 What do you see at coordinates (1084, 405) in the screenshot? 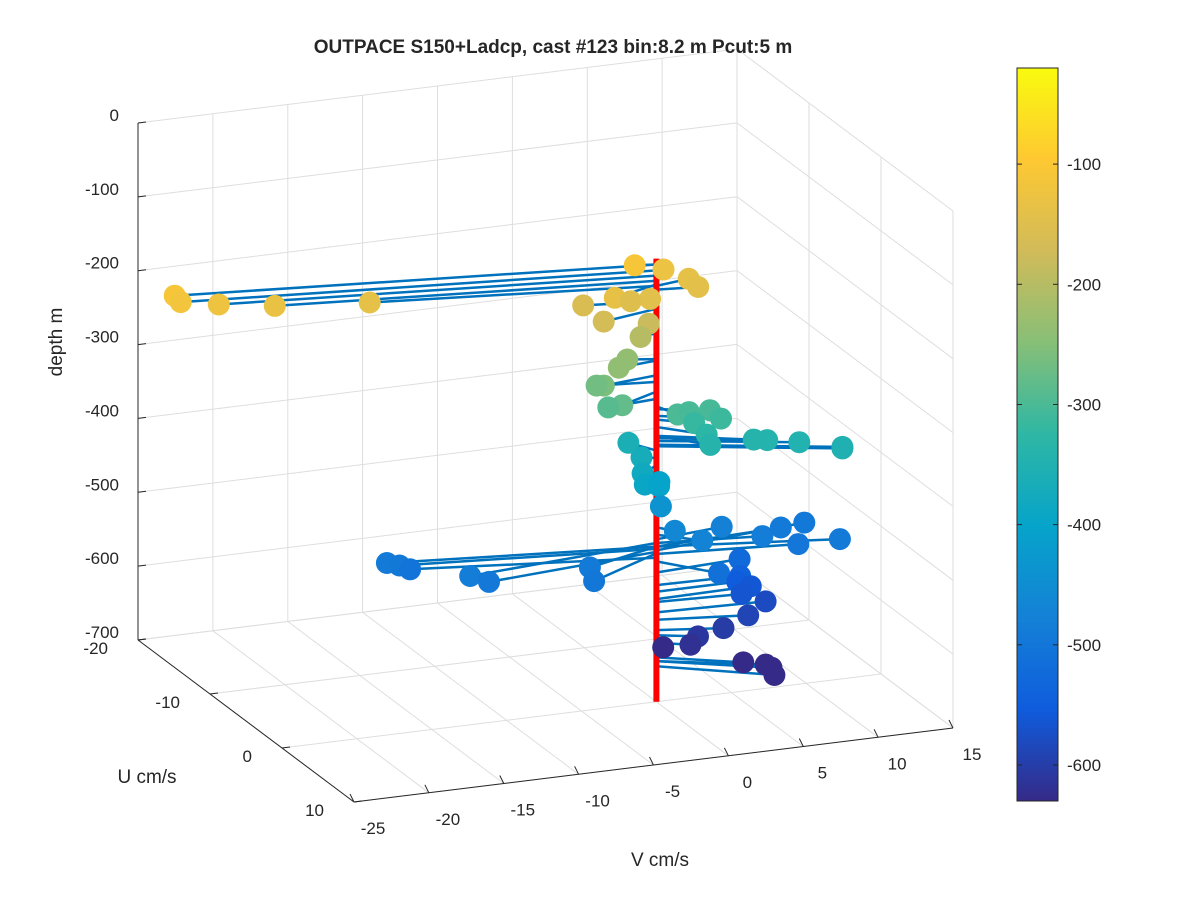
I see `colorbar-tick-label: -300` at bounding box center [1084, 405].